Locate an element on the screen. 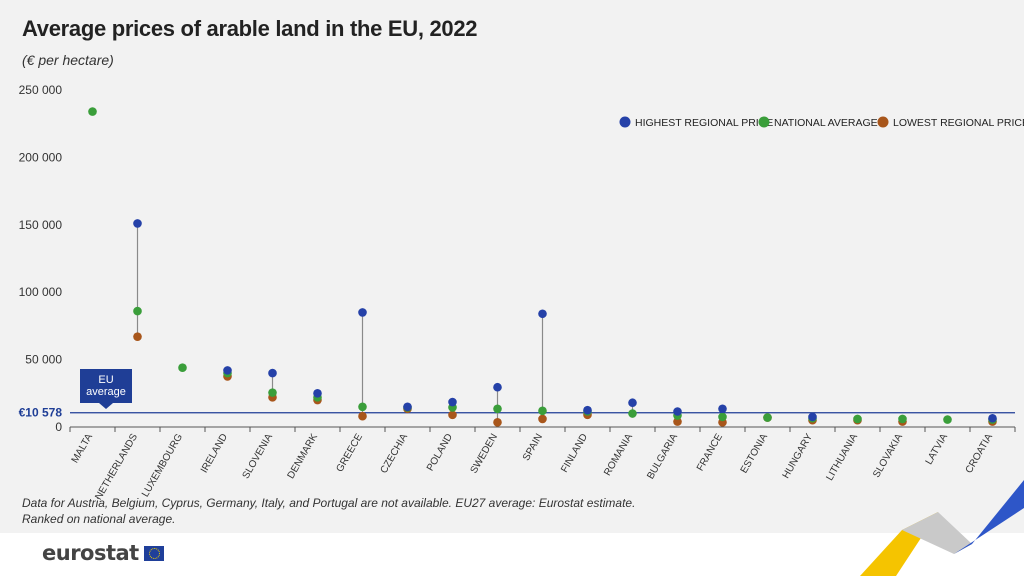  eu-average-callout-text: EU average is located at coordinates (106, 386).